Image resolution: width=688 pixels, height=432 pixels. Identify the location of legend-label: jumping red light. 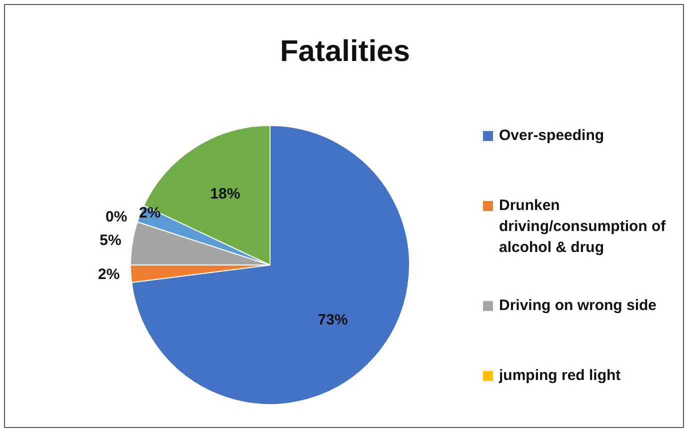
(560, 376).